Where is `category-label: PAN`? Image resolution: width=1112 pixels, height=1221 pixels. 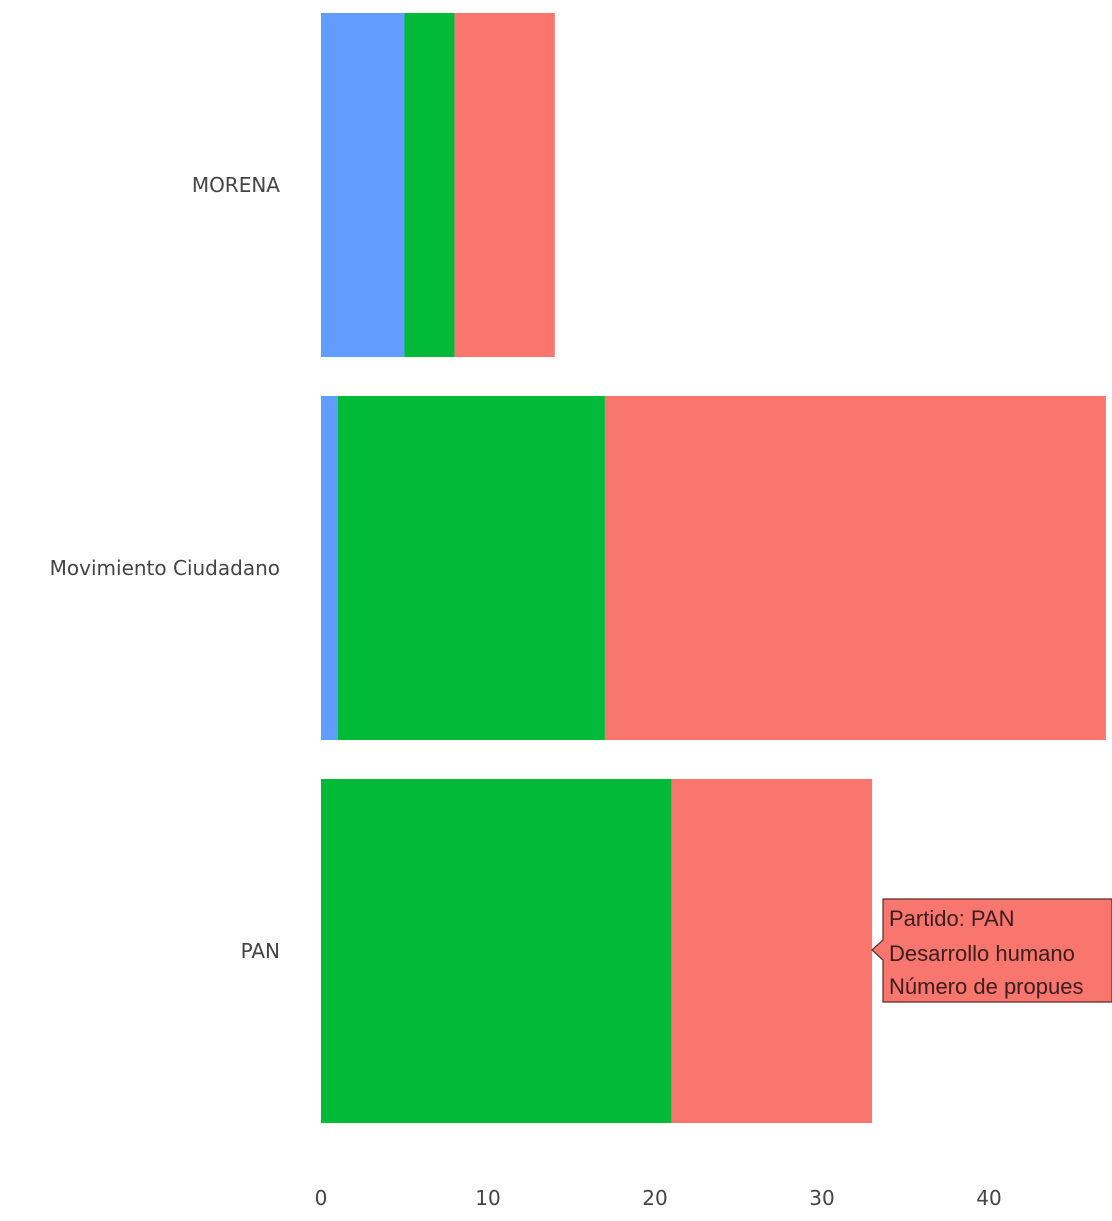
category-label: PAN is located at coordinates (260, 951).